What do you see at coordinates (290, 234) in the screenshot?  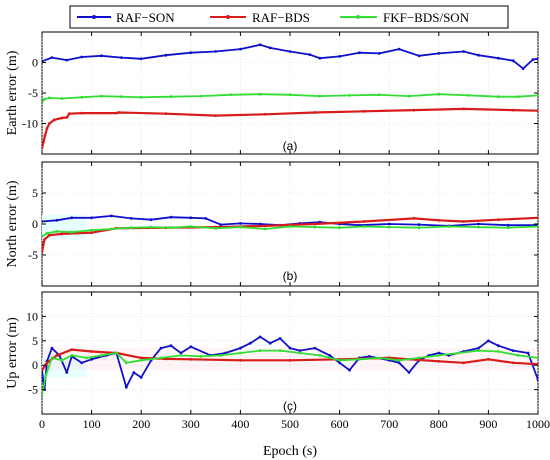 I see `series-north` at bounding box center [290, 234].